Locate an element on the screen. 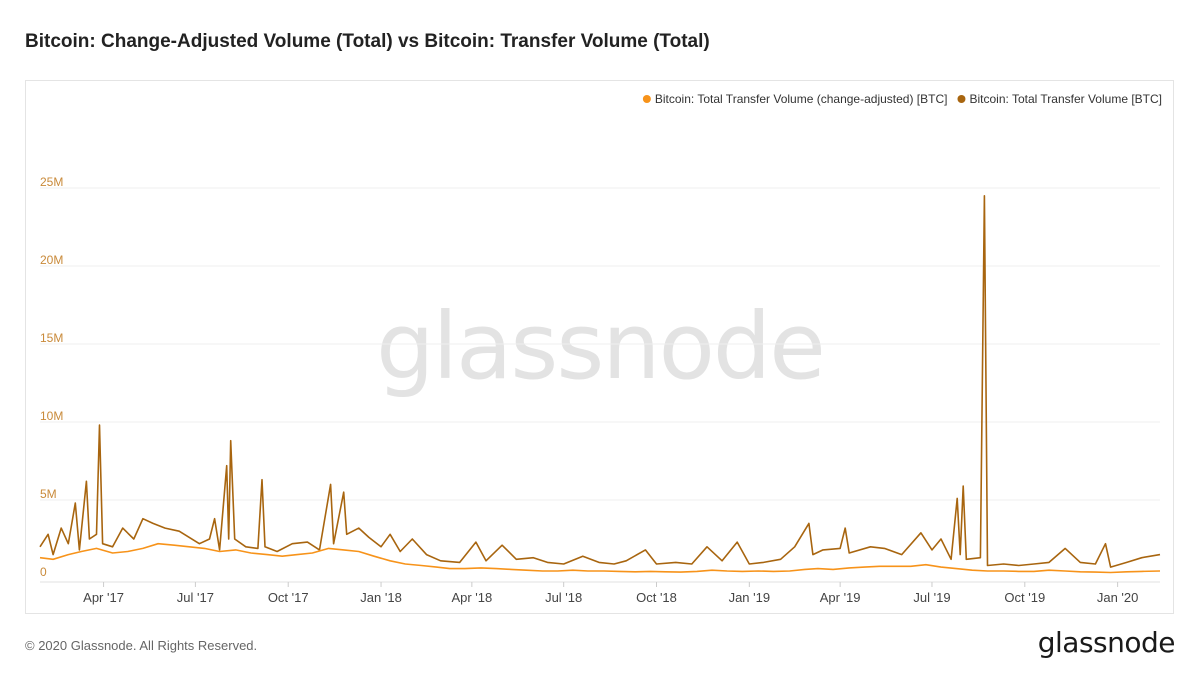 This screenshot has width=1200, height=675. watermark-logo: glassnode is located at coordinates (600, 346).